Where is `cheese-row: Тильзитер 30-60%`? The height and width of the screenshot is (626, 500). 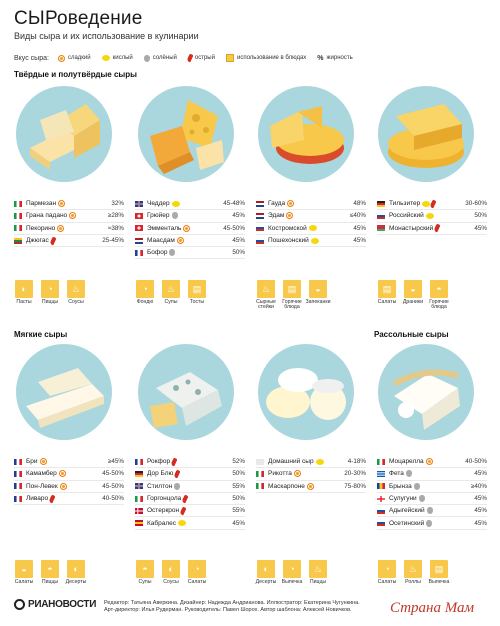 cheese-row: Тильзитер 30-60% is located at coordinates (432, 204).